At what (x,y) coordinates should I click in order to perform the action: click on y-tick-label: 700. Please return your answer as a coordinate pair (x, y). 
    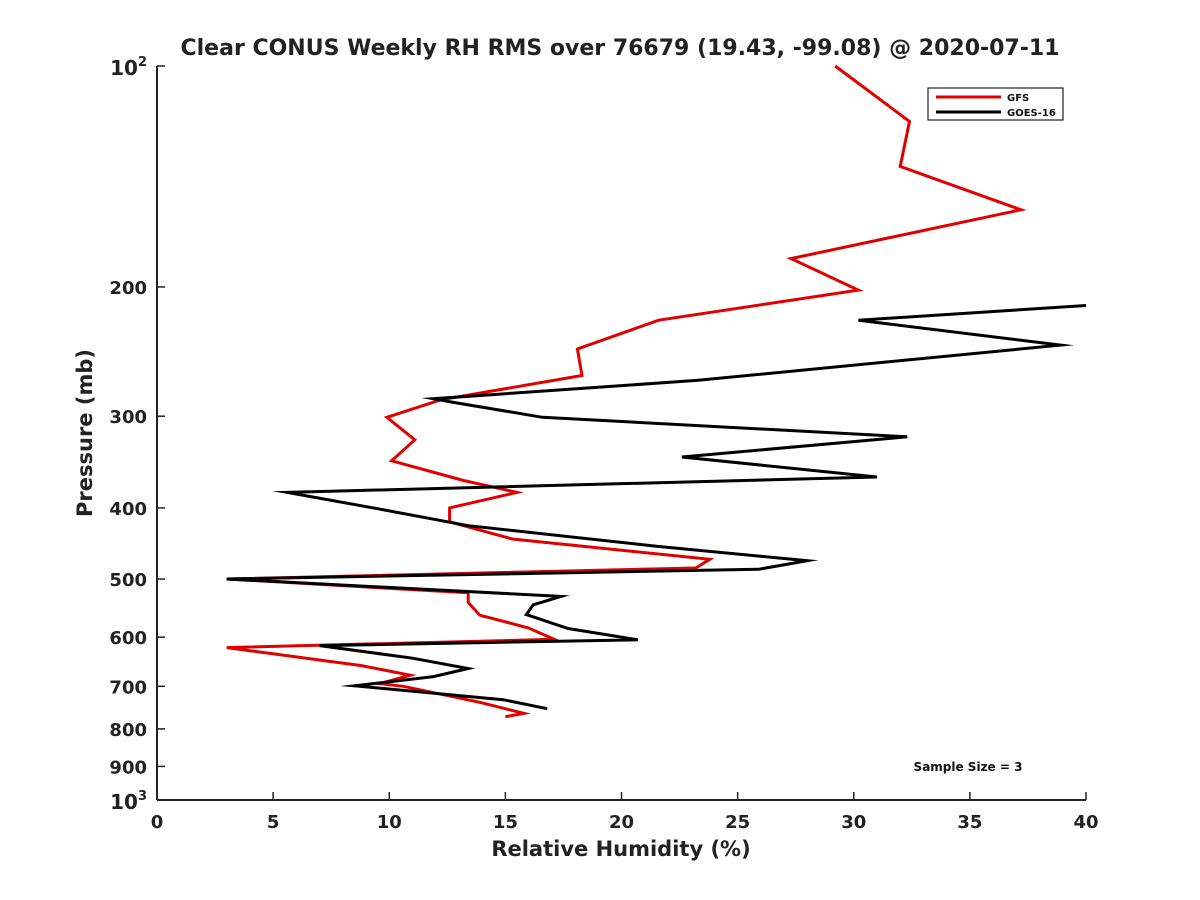
    Looking at the image, I should click on (128, 687).